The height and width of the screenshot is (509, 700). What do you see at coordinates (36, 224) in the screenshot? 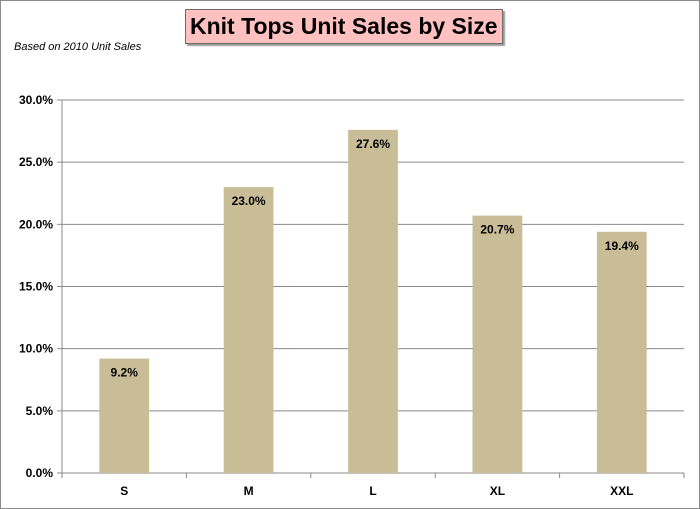
I see `y-tick-label: 20.0%` at bounding box center [36, 224].